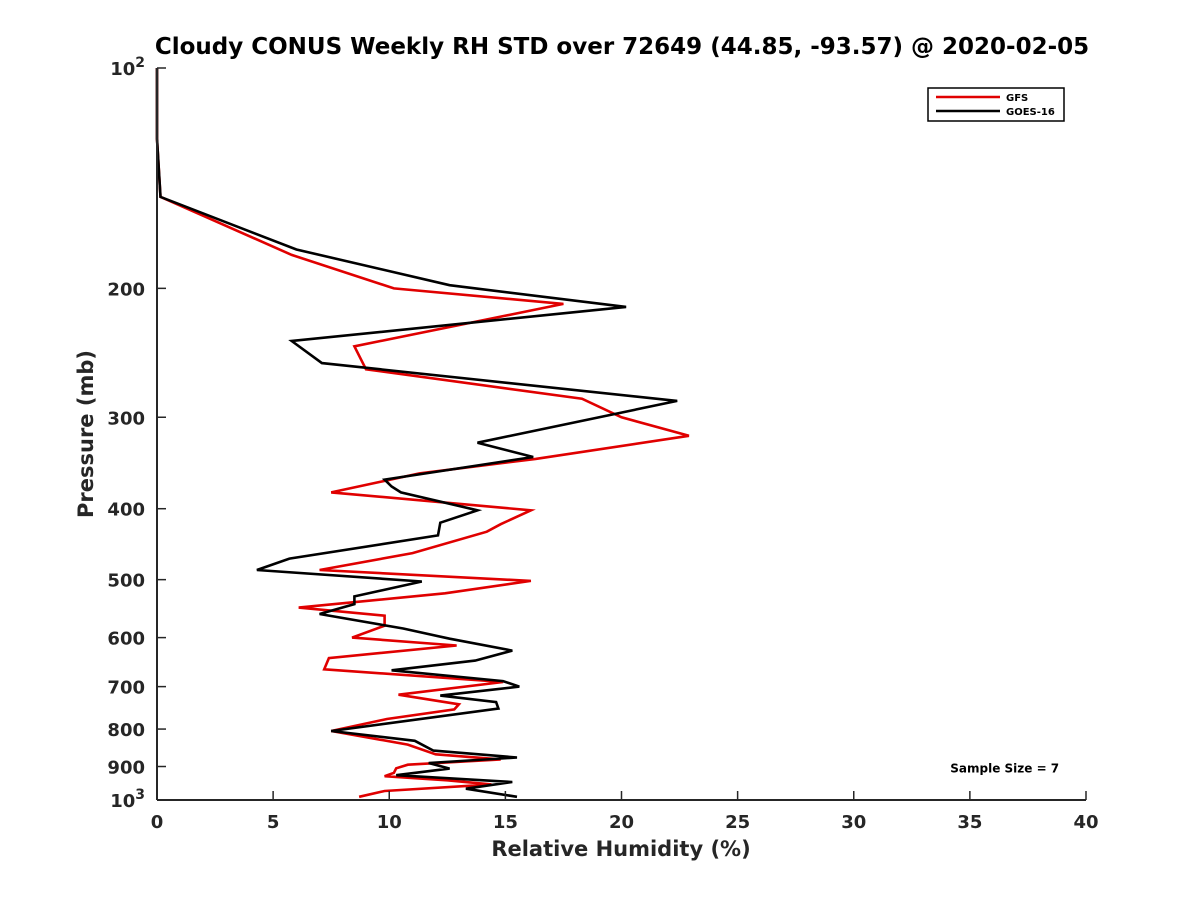 The image size is (1200, 900). Describe the element at coordinates (126, 730) in the screenshot. I see `y-tick-label: 800` at that location.